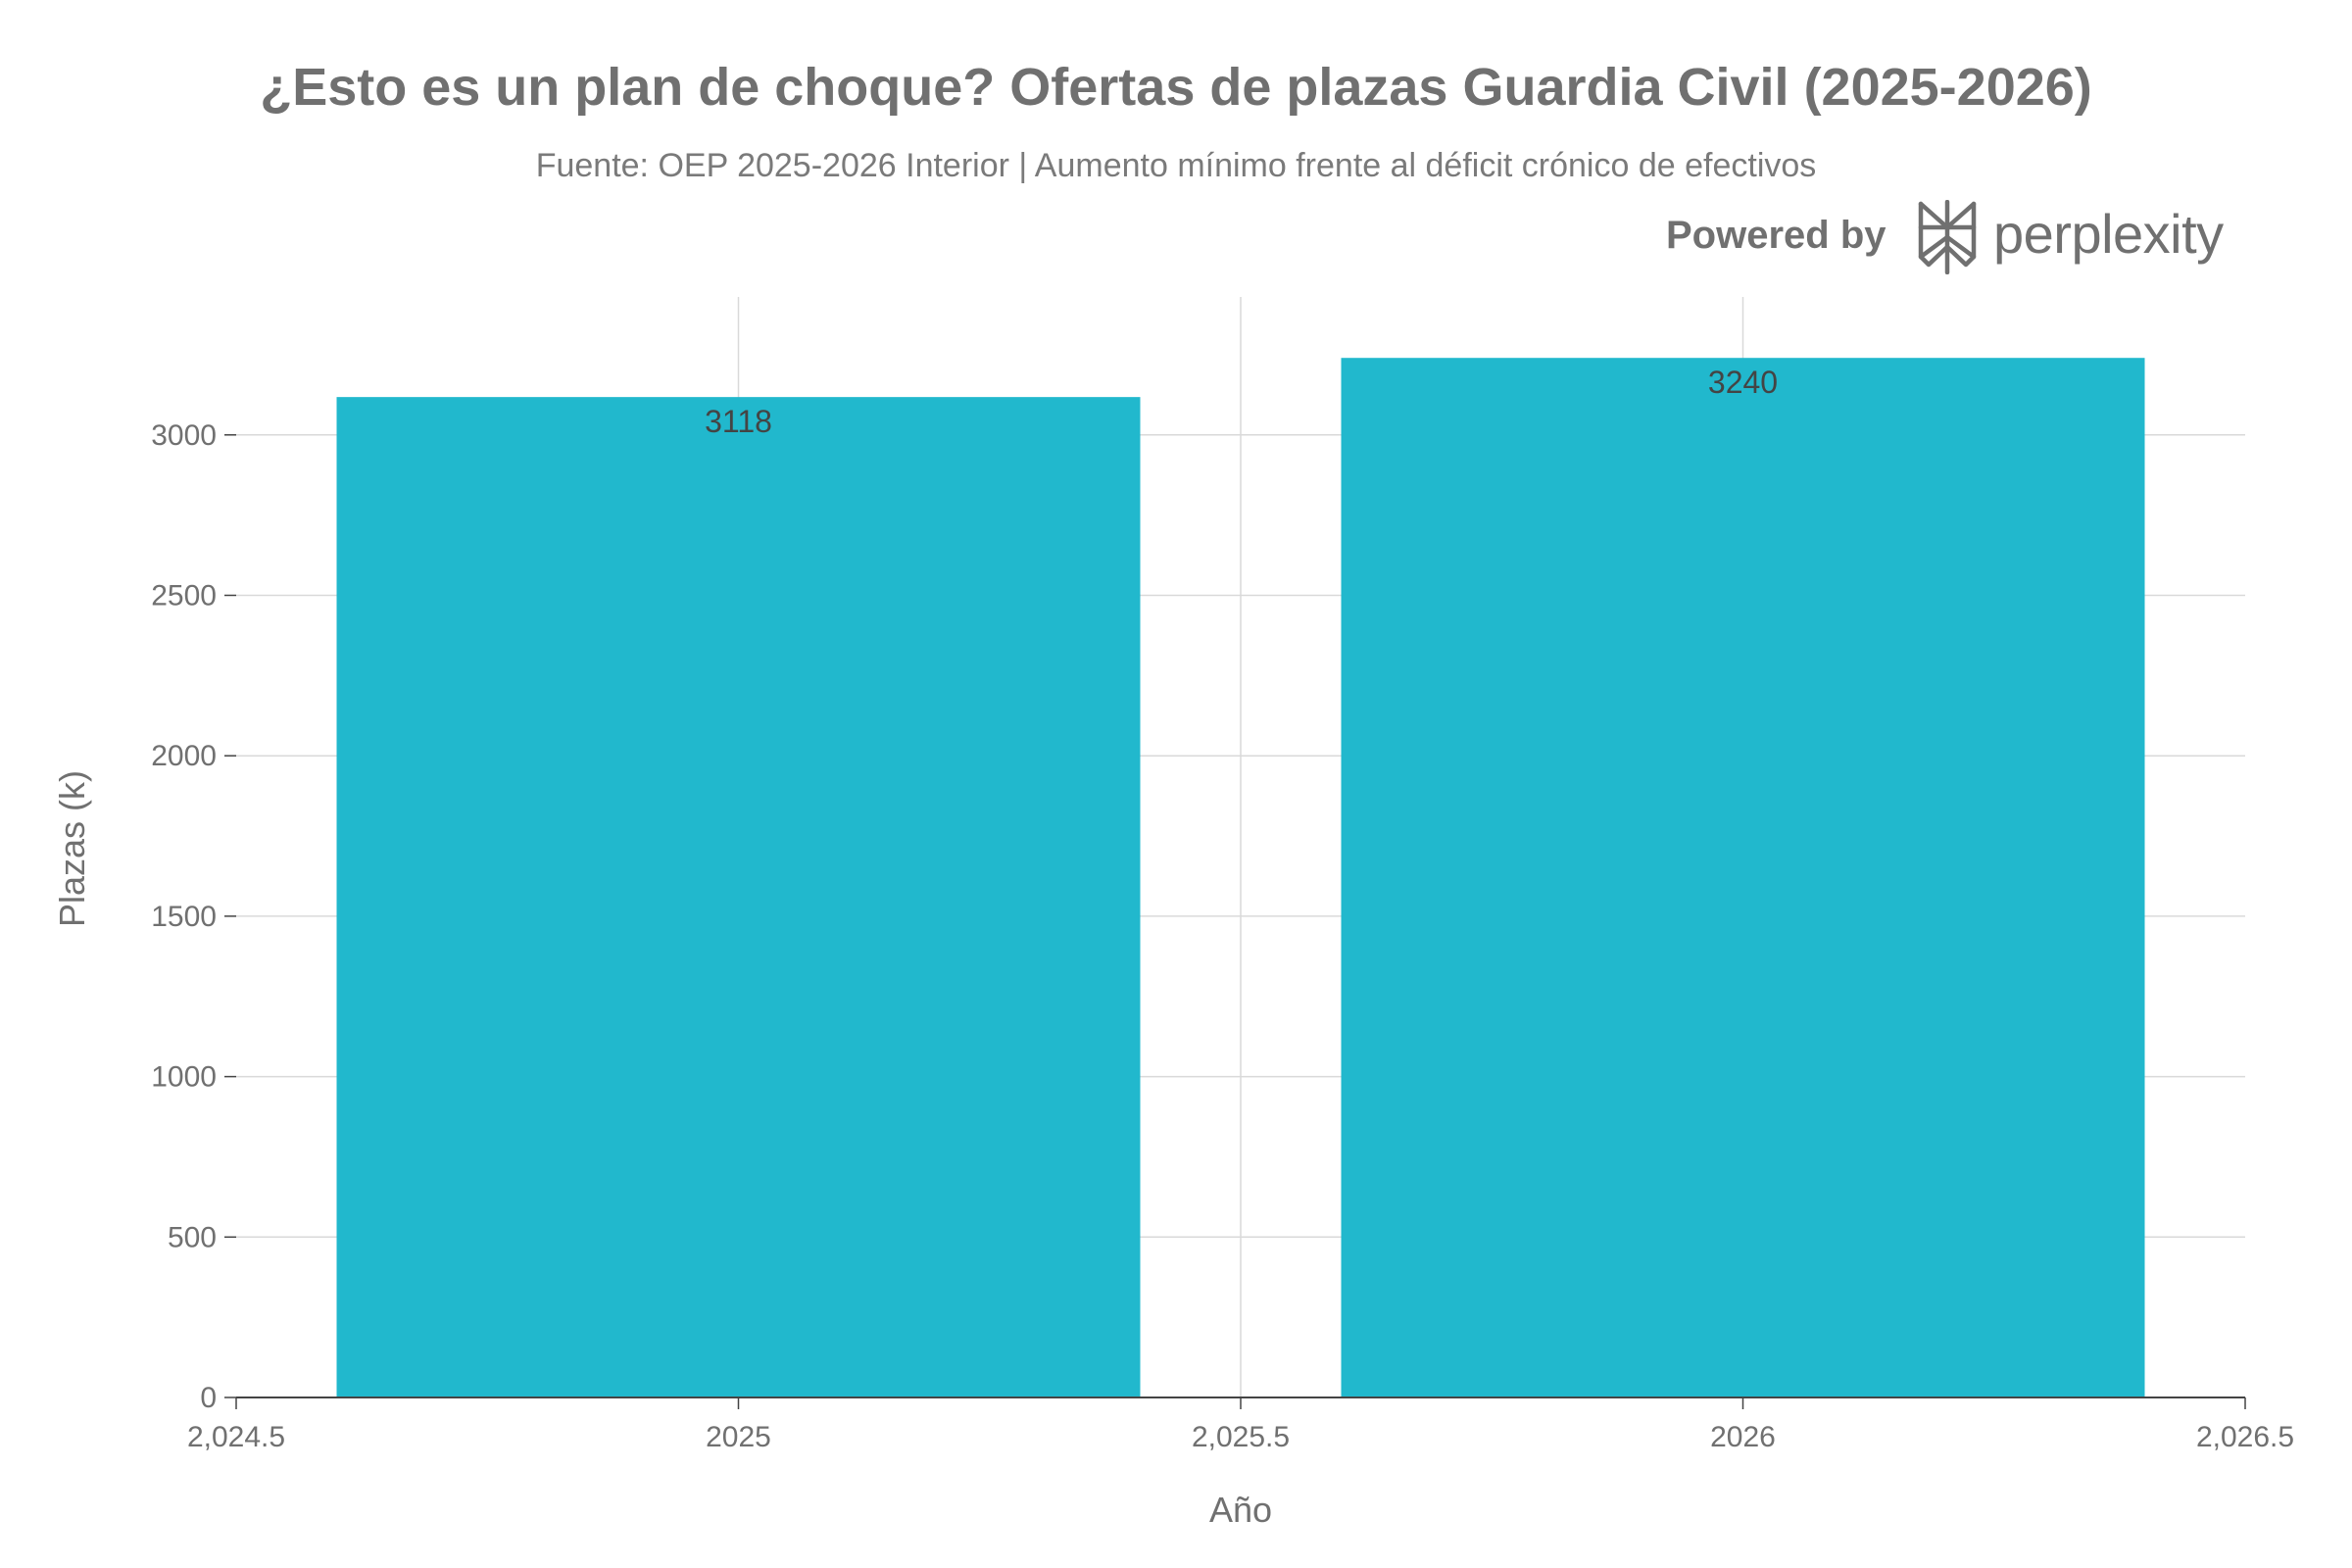 The image size is (2352, 1568). I want to click on perplexity-logo-icon, so click(1947, 237).